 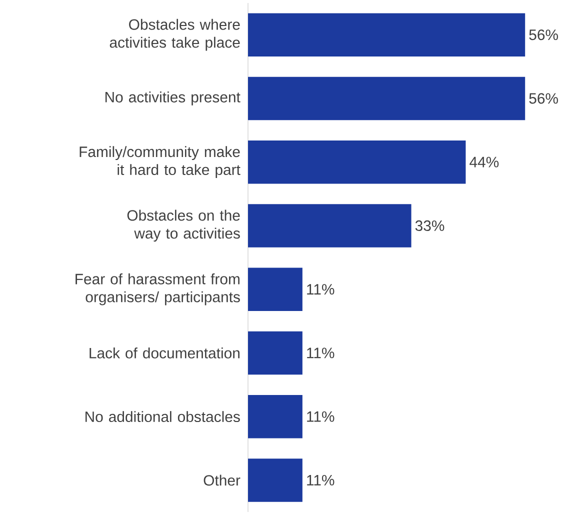 I want to click on y-tick-label: Obstacles on the way to activities, so click(x=183, y=226).